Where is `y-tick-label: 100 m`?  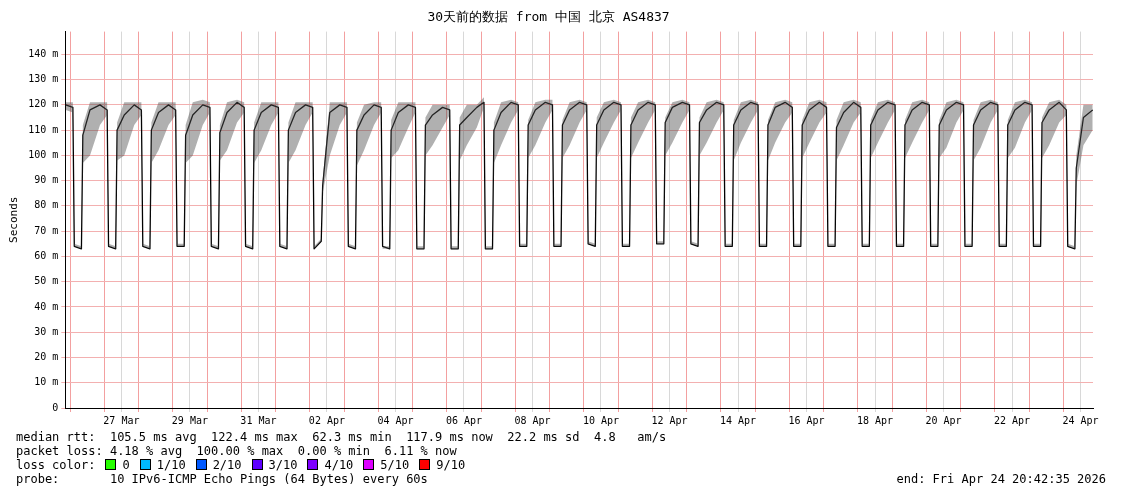
y-tick-label: 100 m is located at coordinates (43, 154).